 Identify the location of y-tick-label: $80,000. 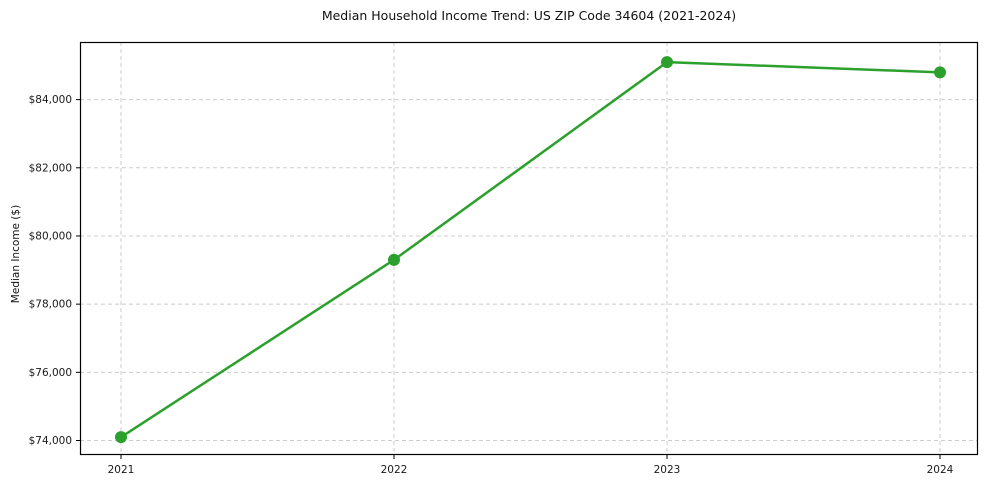
(50, 236).